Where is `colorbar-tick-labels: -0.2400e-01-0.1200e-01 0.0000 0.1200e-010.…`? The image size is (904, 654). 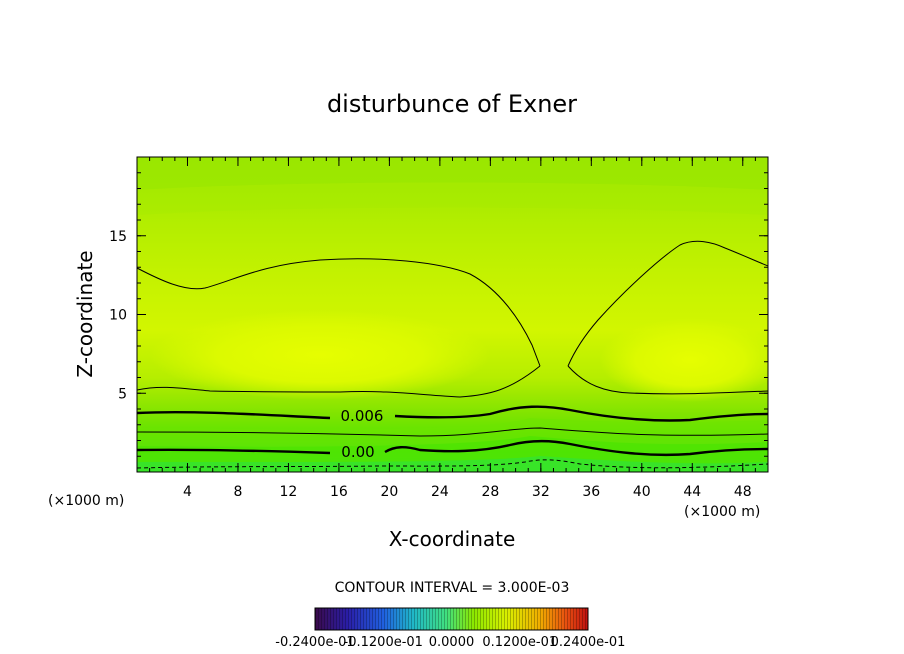 colorbar-tick-labels: -0.2400e-01-0.1200e-01 0.0000 0.1200e-010.… is located at coordinates (450, 642).